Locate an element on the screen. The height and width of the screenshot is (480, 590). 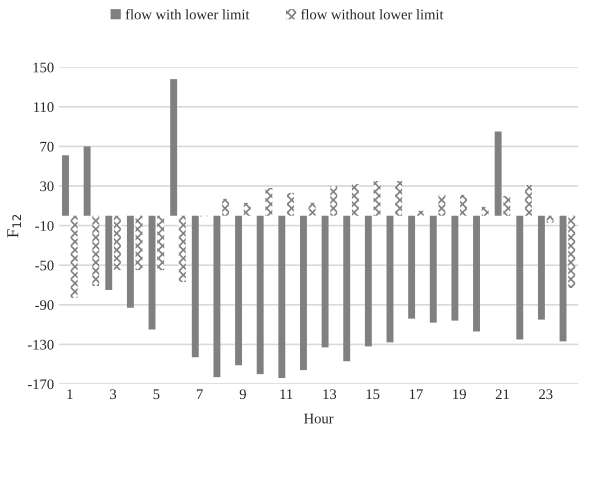
x-tick-label: 3 is located at coordinates (113, 394).